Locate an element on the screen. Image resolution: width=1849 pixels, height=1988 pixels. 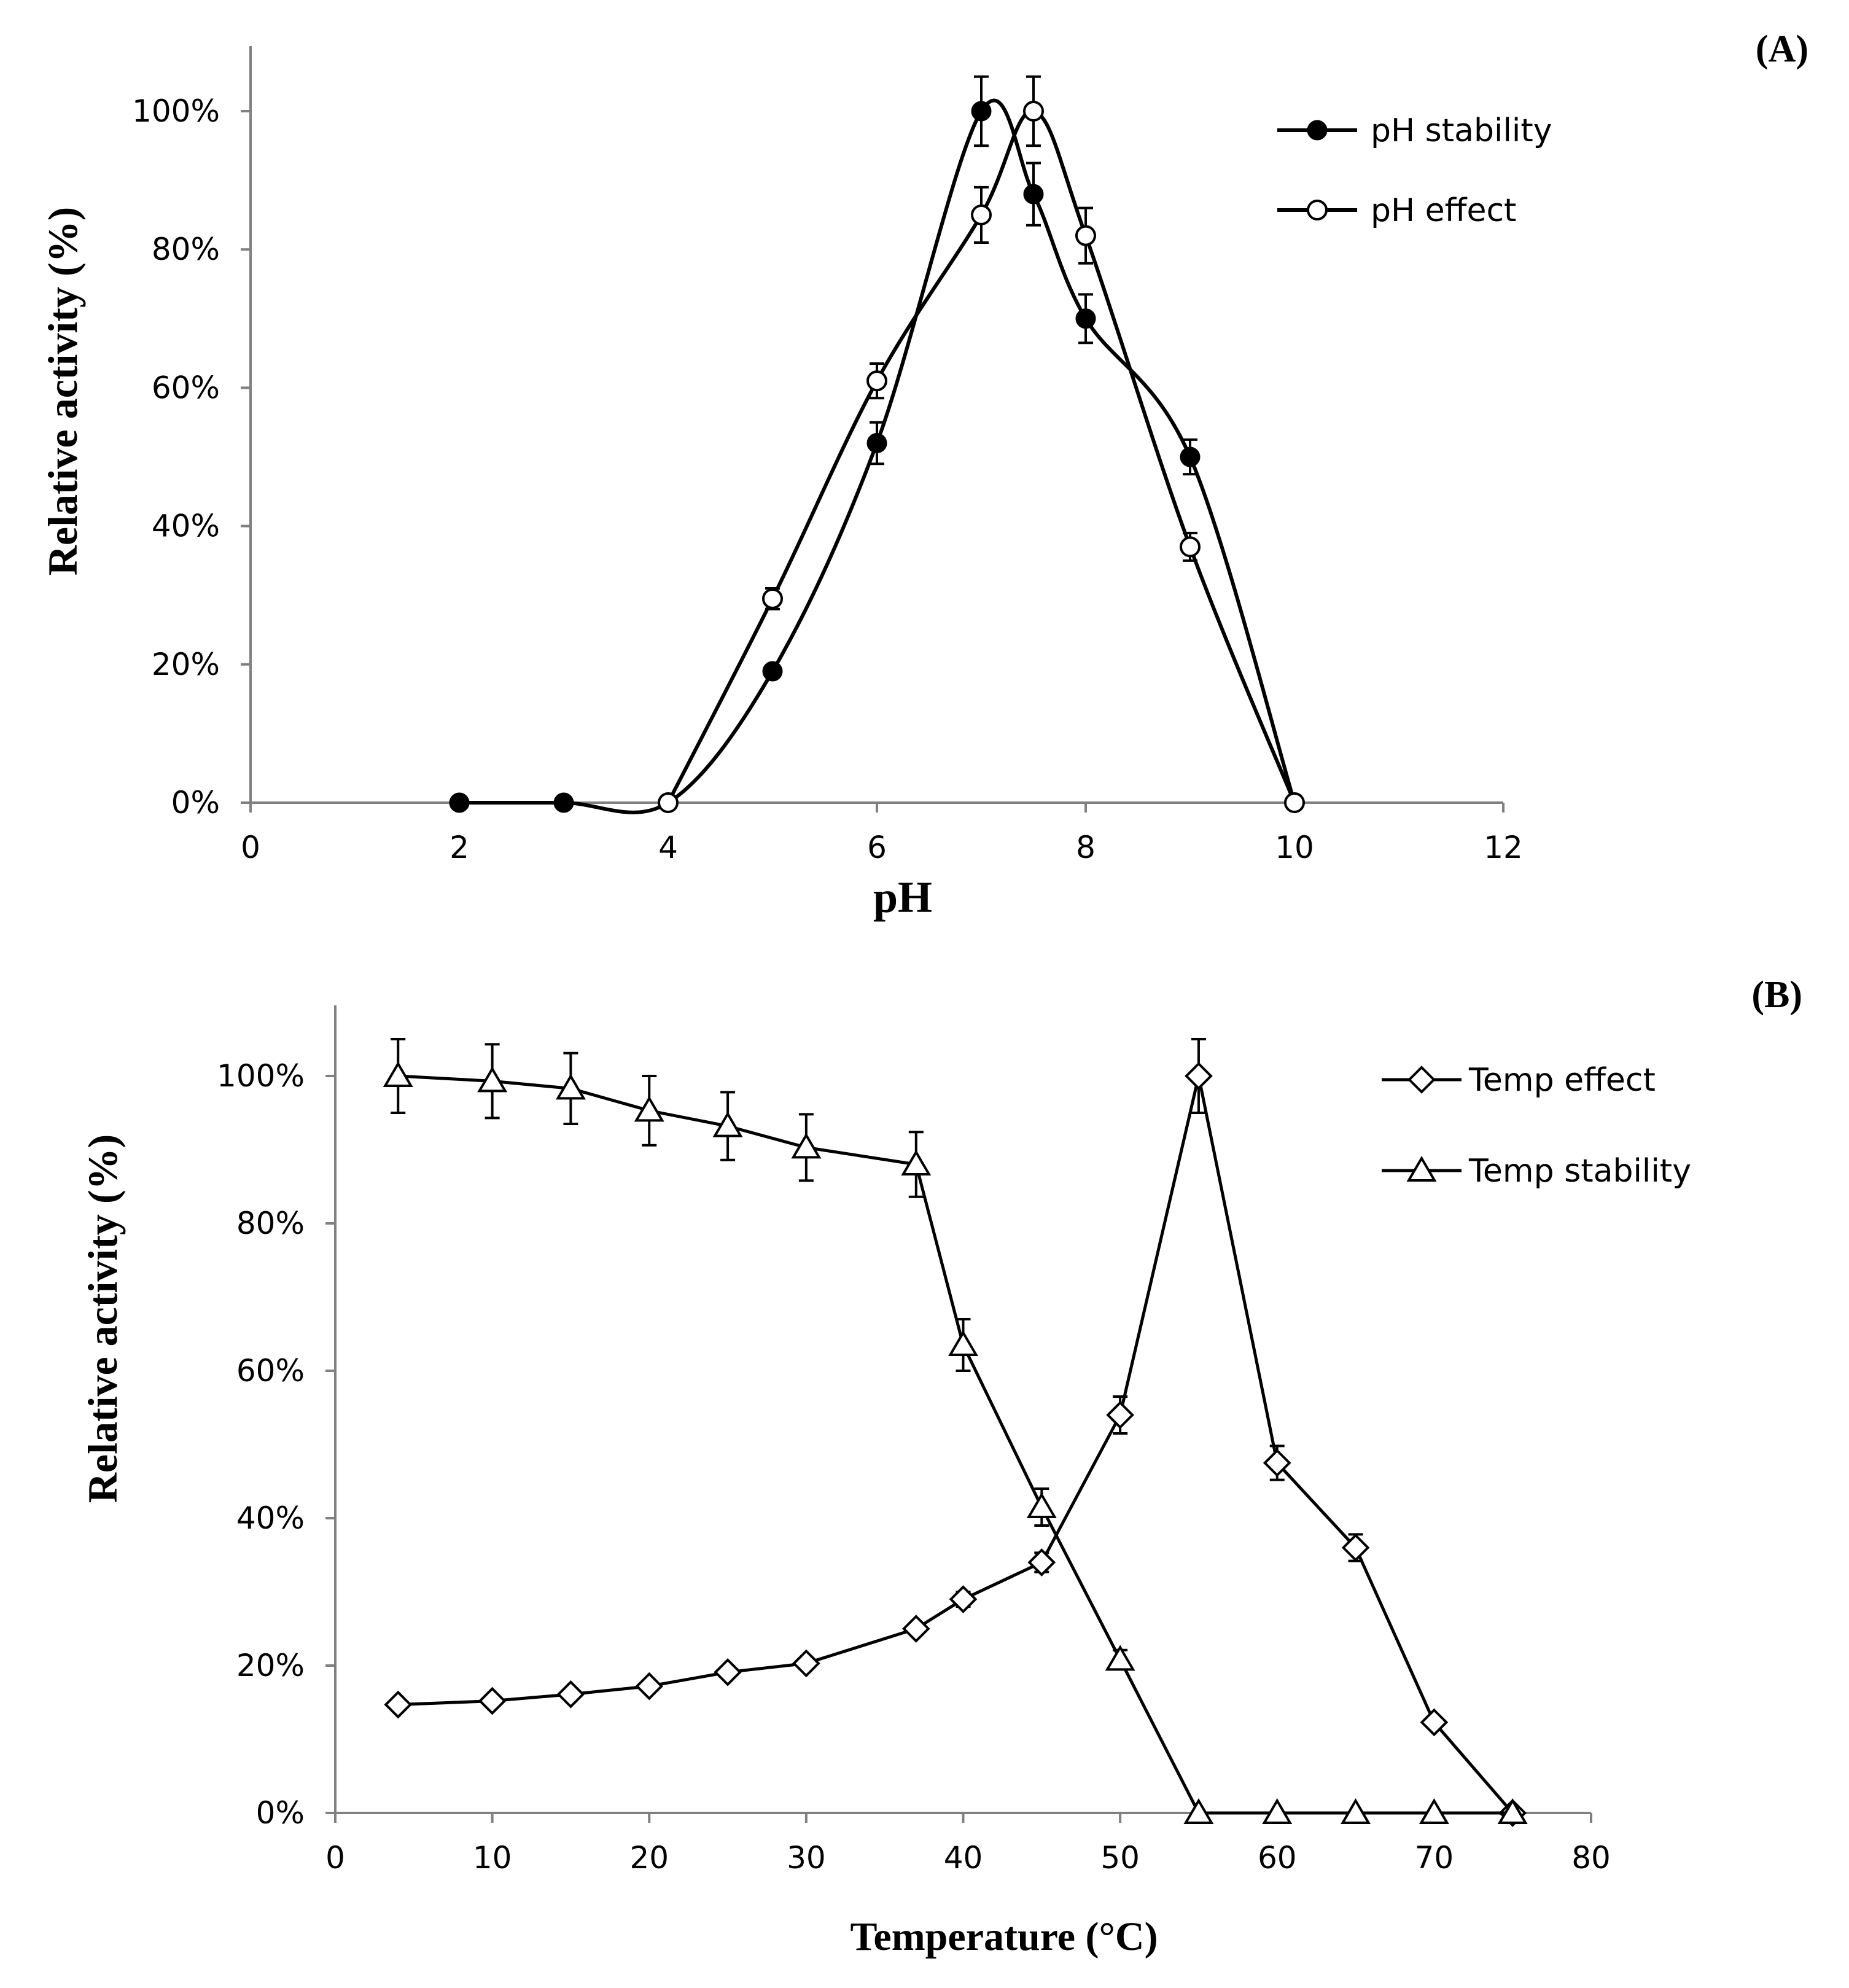
panel-b-y-axis-title: Relative activity (%) is located at coordinates (102, 1318).